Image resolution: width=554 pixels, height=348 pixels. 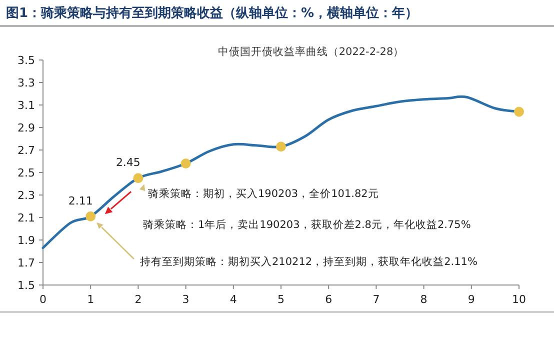 I want to click on x-tick-label: 3, so click(x=186, y=299).